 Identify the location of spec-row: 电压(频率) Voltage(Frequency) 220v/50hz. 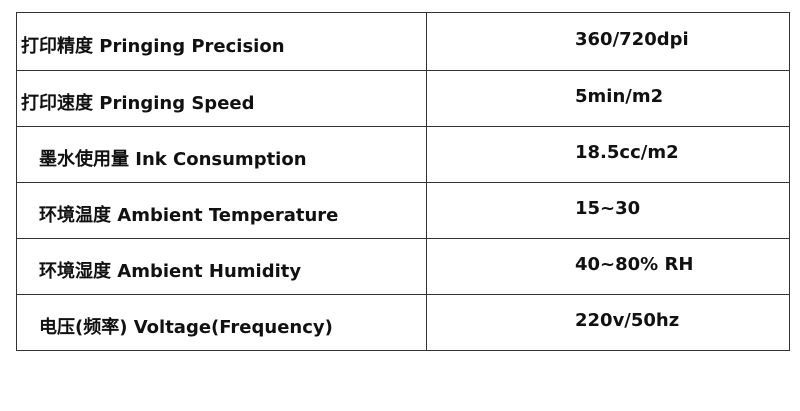
(403, 322).